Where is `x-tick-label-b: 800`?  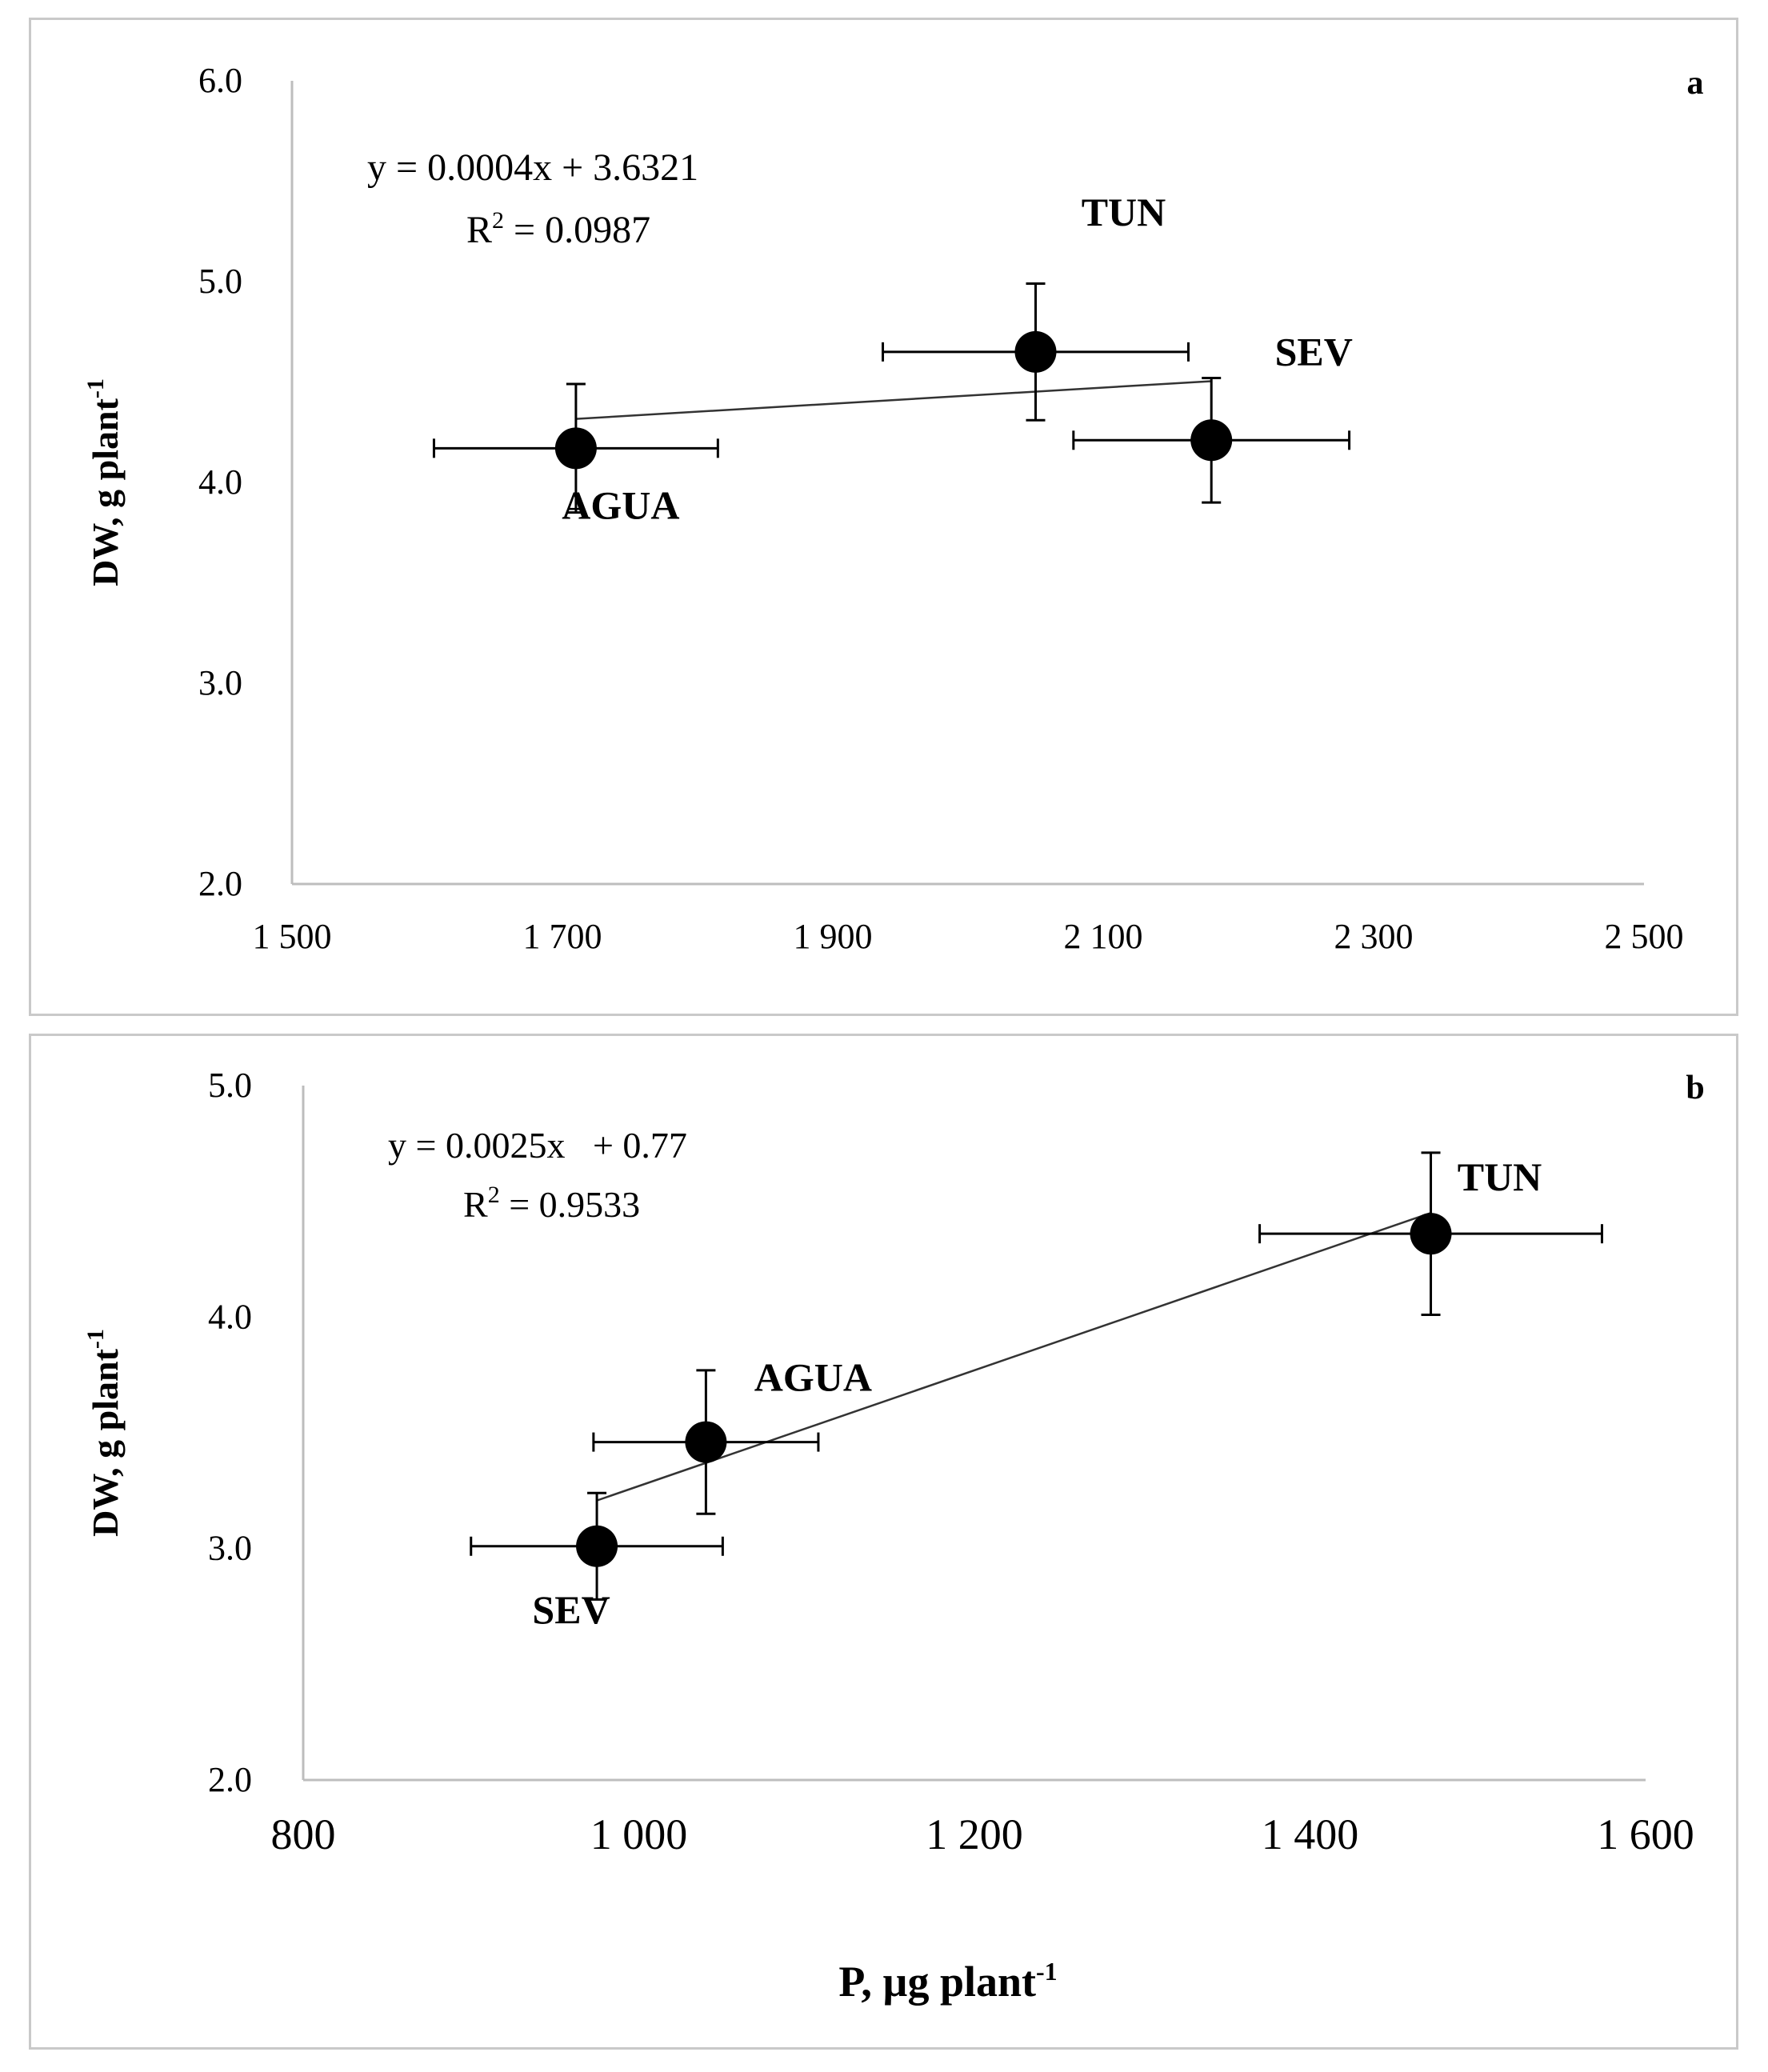
x-tick-label-b: 800 is located at coordinates (303, 1834).